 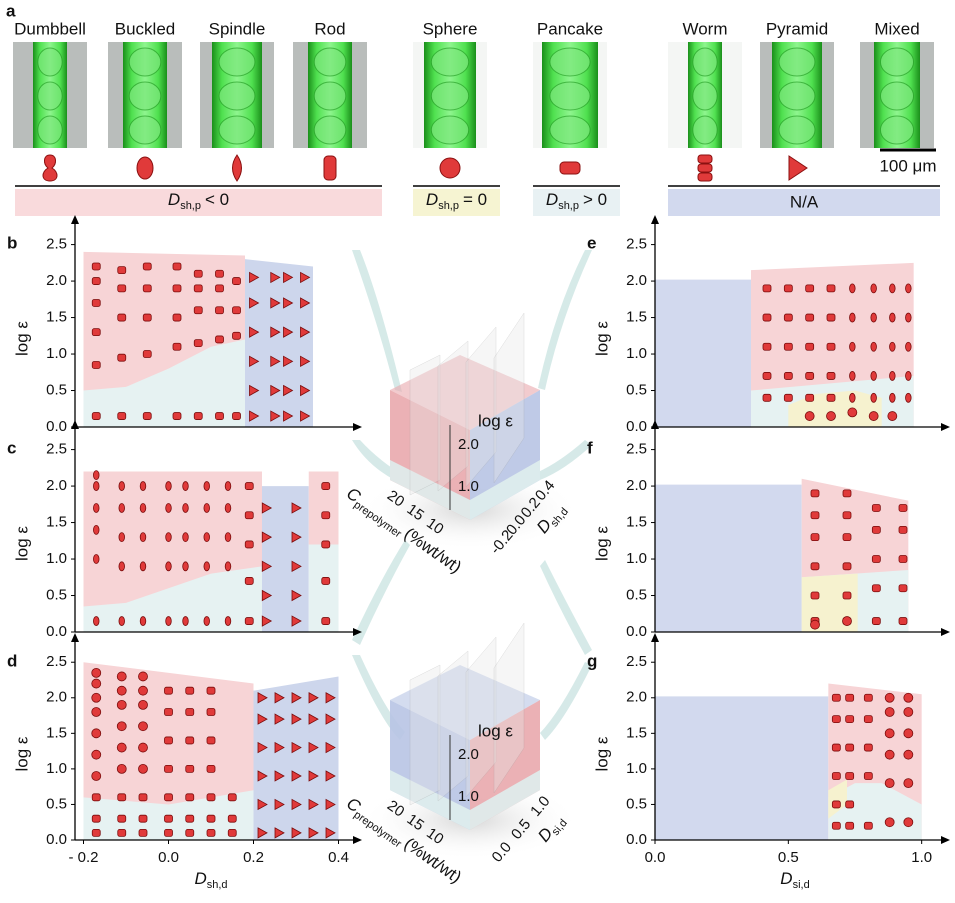 What do you see at coordinates (636, 317) in the screenshot?
I see `y-tick-label: 1.5` at bounding box center [636, 317].